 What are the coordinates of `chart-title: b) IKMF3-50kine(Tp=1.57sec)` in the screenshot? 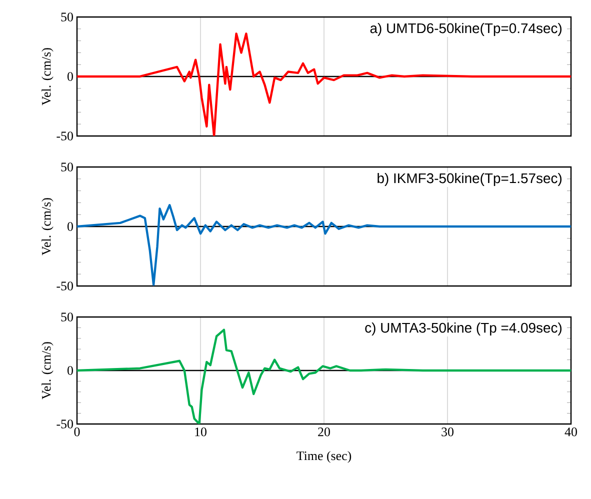 It's located at (470, 179).